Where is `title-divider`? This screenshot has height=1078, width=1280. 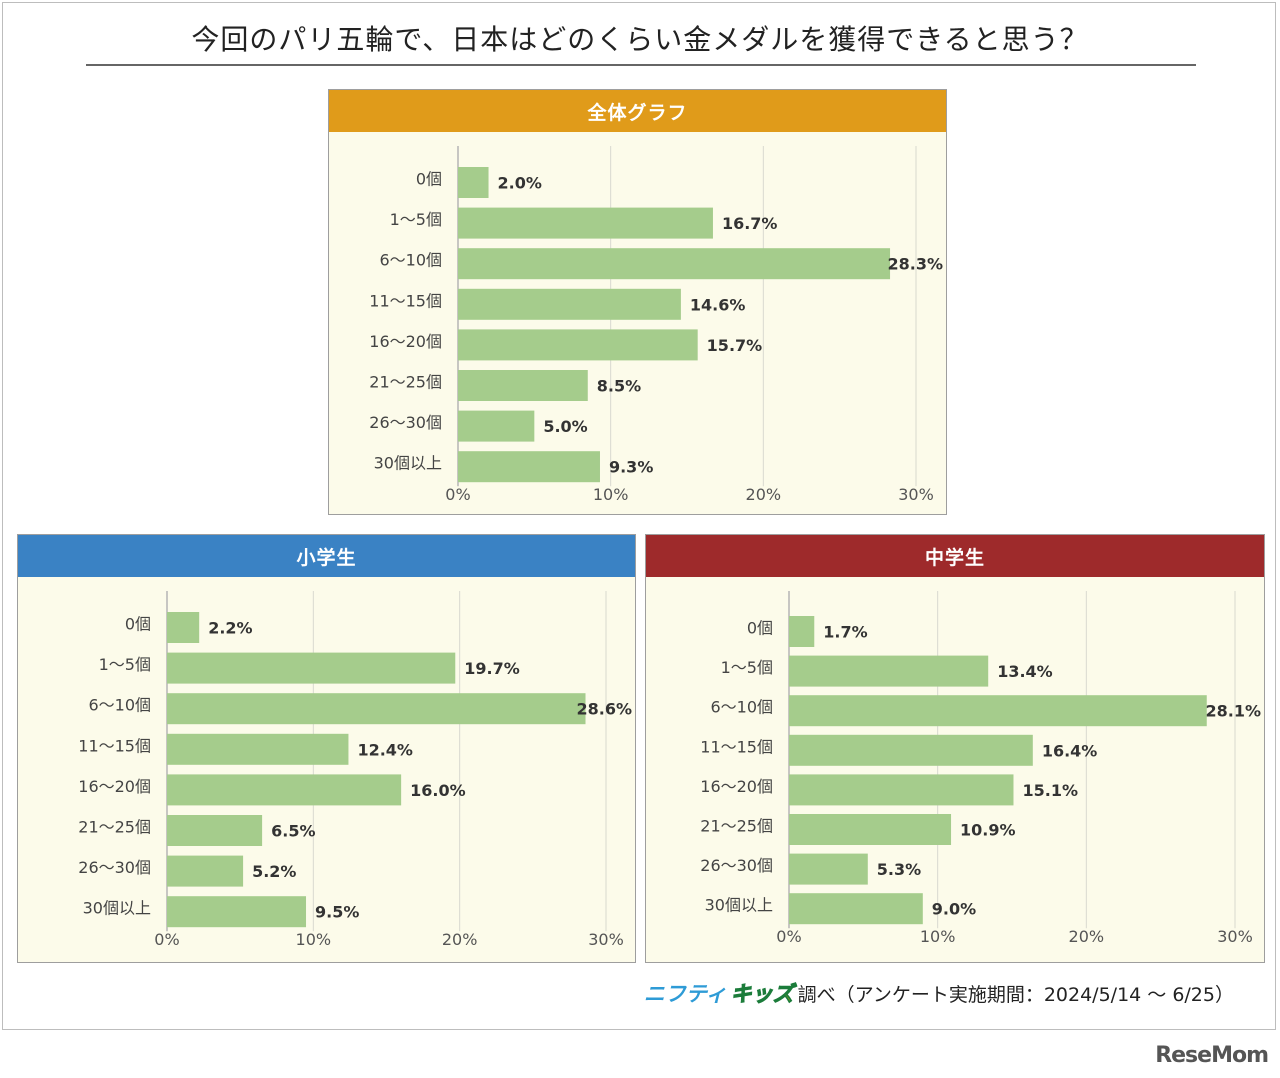
title-divider is located at coordinates (641, 65).